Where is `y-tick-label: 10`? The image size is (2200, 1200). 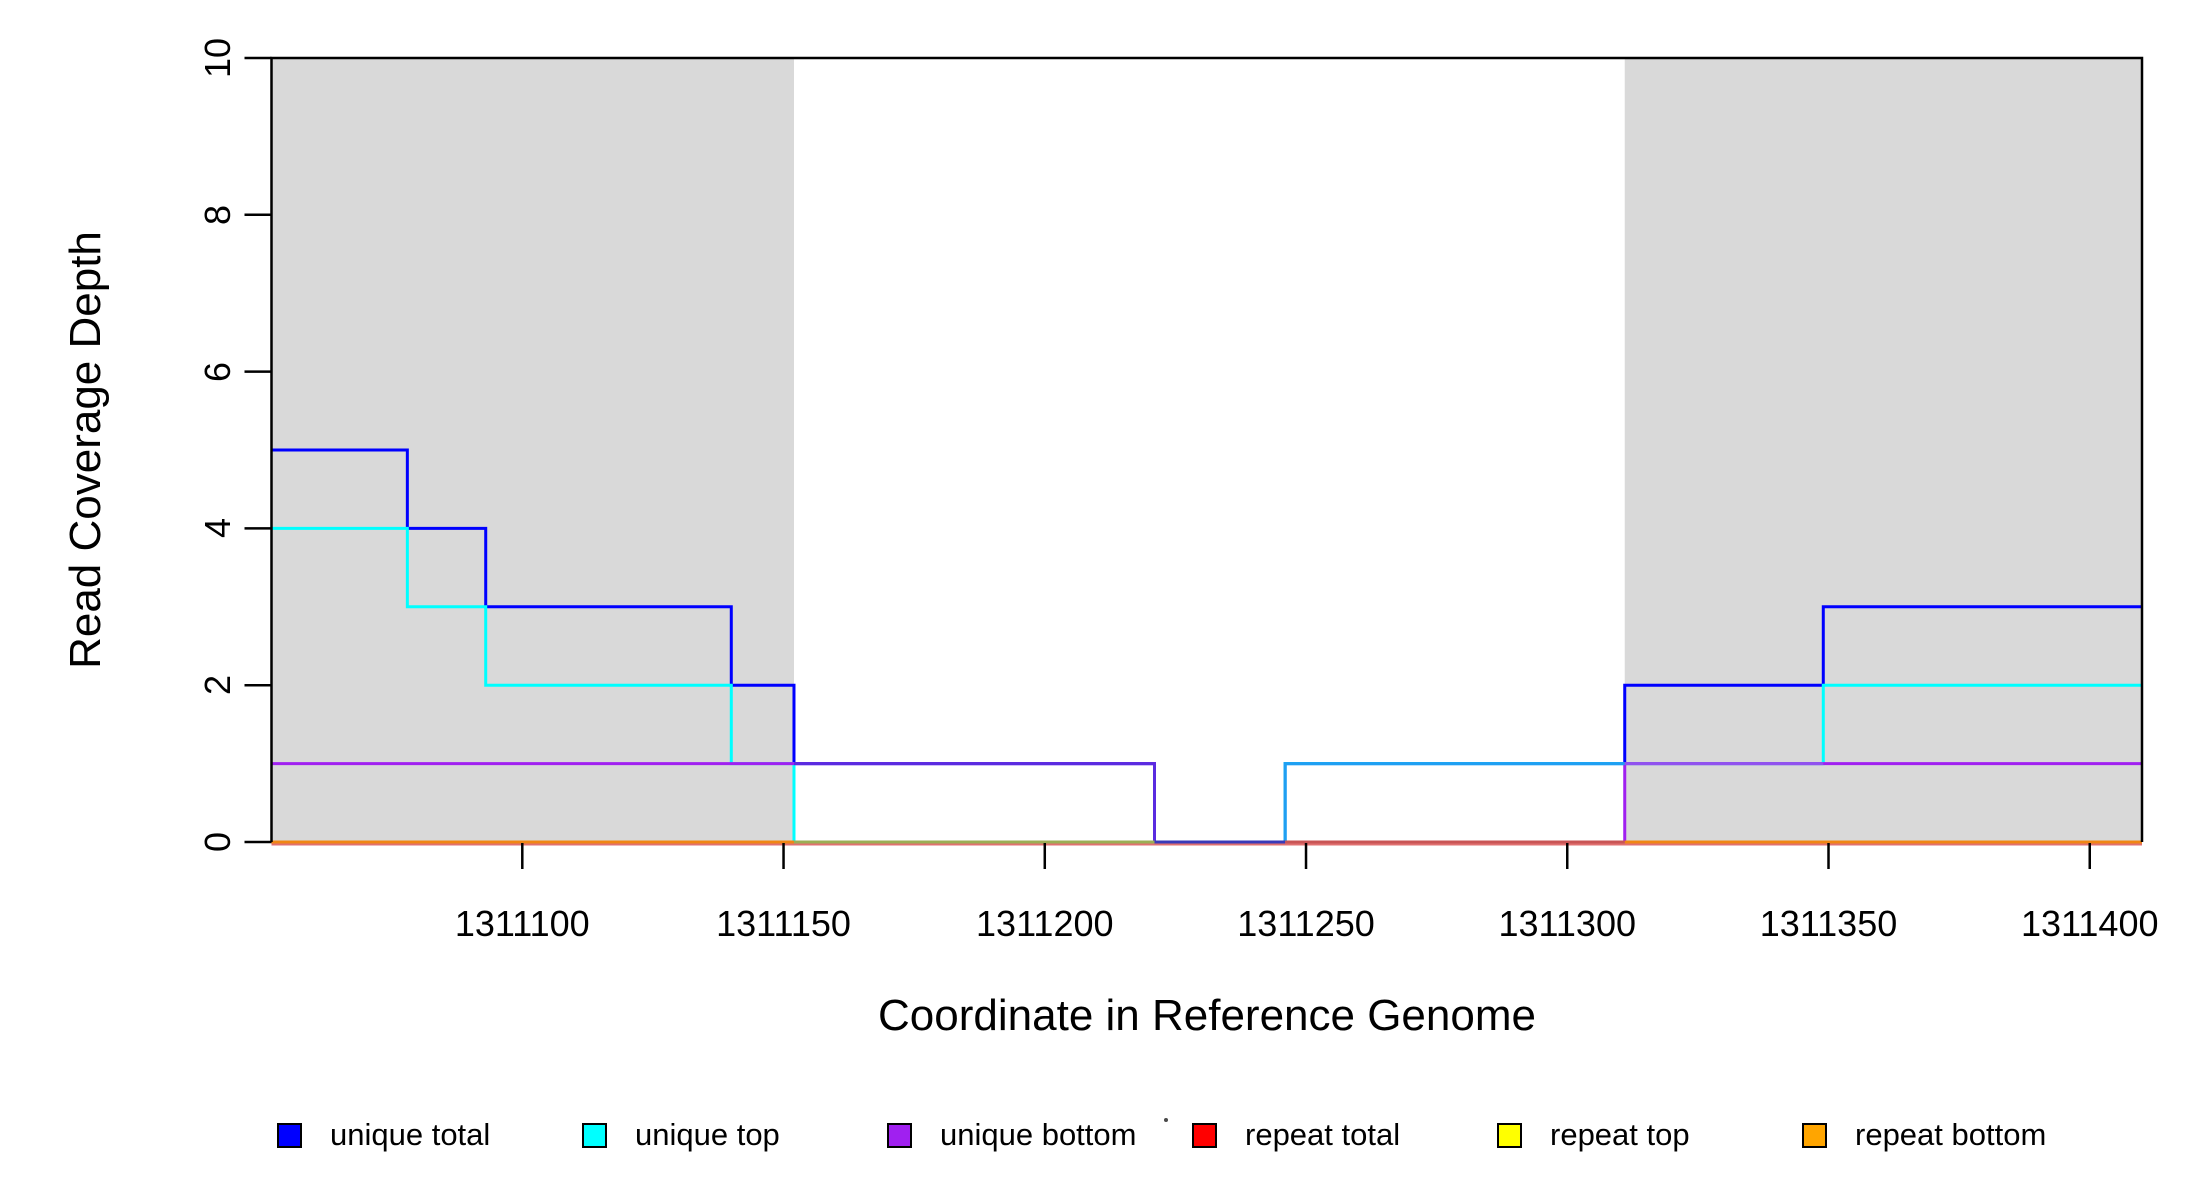 y-tick-label: 10 is located at coordinates (217, 58).